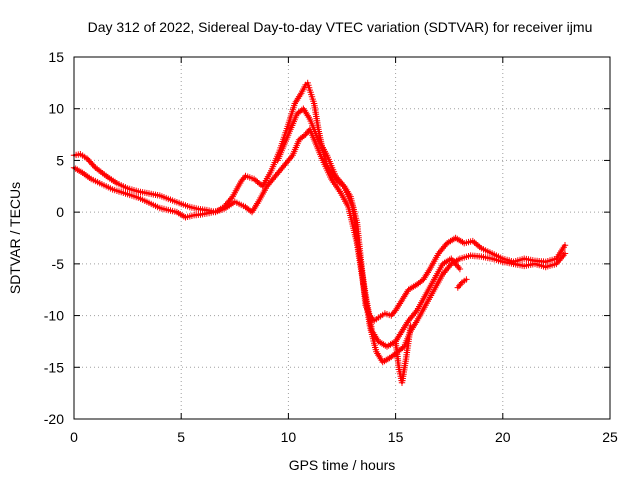  Describe the element at coordinates (610, 437) in the screenshot. I see `x-tick-label: 25` at that location.